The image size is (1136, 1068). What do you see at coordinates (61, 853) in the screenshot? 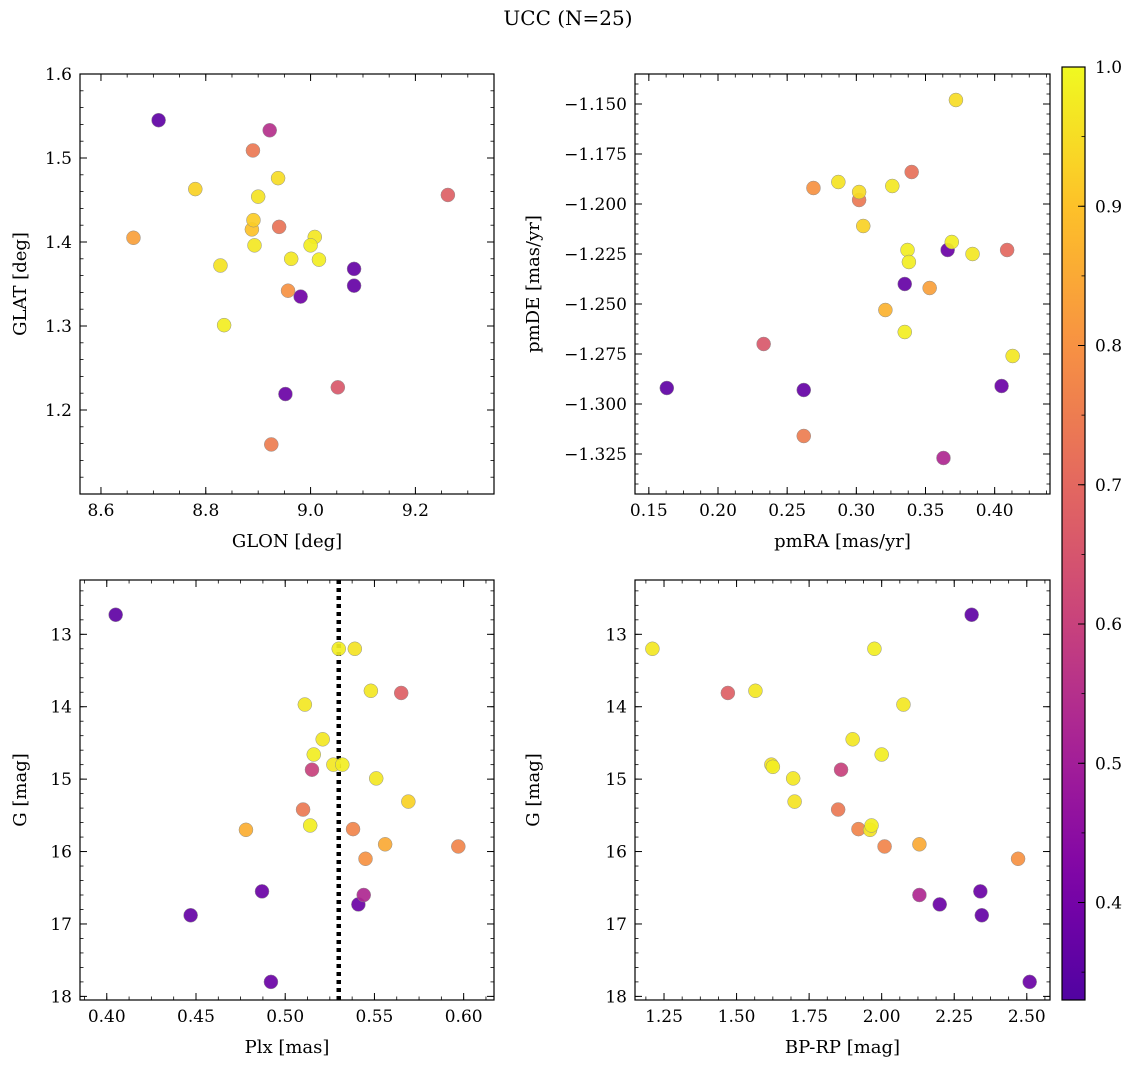
I see `y-tick-label: 16` at bounding box center [61, 853].